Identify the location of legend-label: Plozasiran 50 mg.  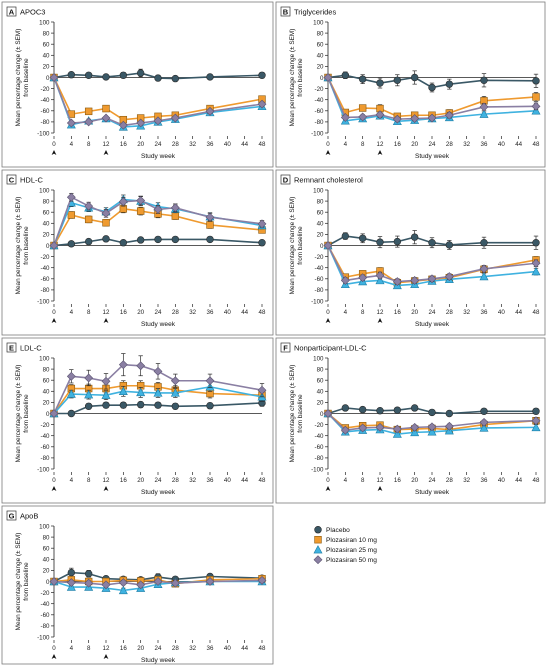
(351, 560).